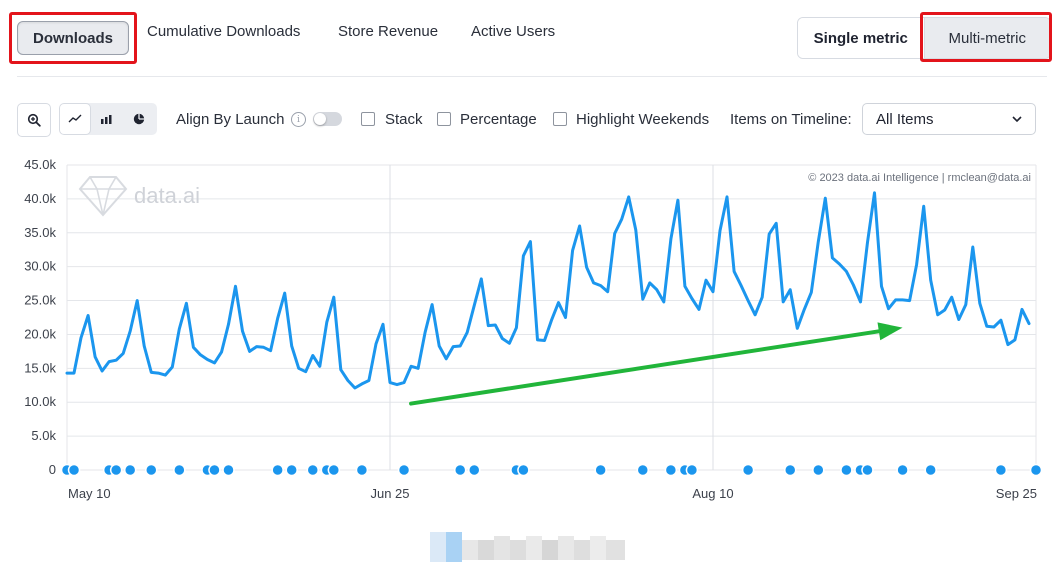 This screenshot has width=1063, height=578. What do you see at coordinates (987, 38) in the screenshot?
I see `multi-metric-button: Multi-metric` at bounding box center [987, 38].